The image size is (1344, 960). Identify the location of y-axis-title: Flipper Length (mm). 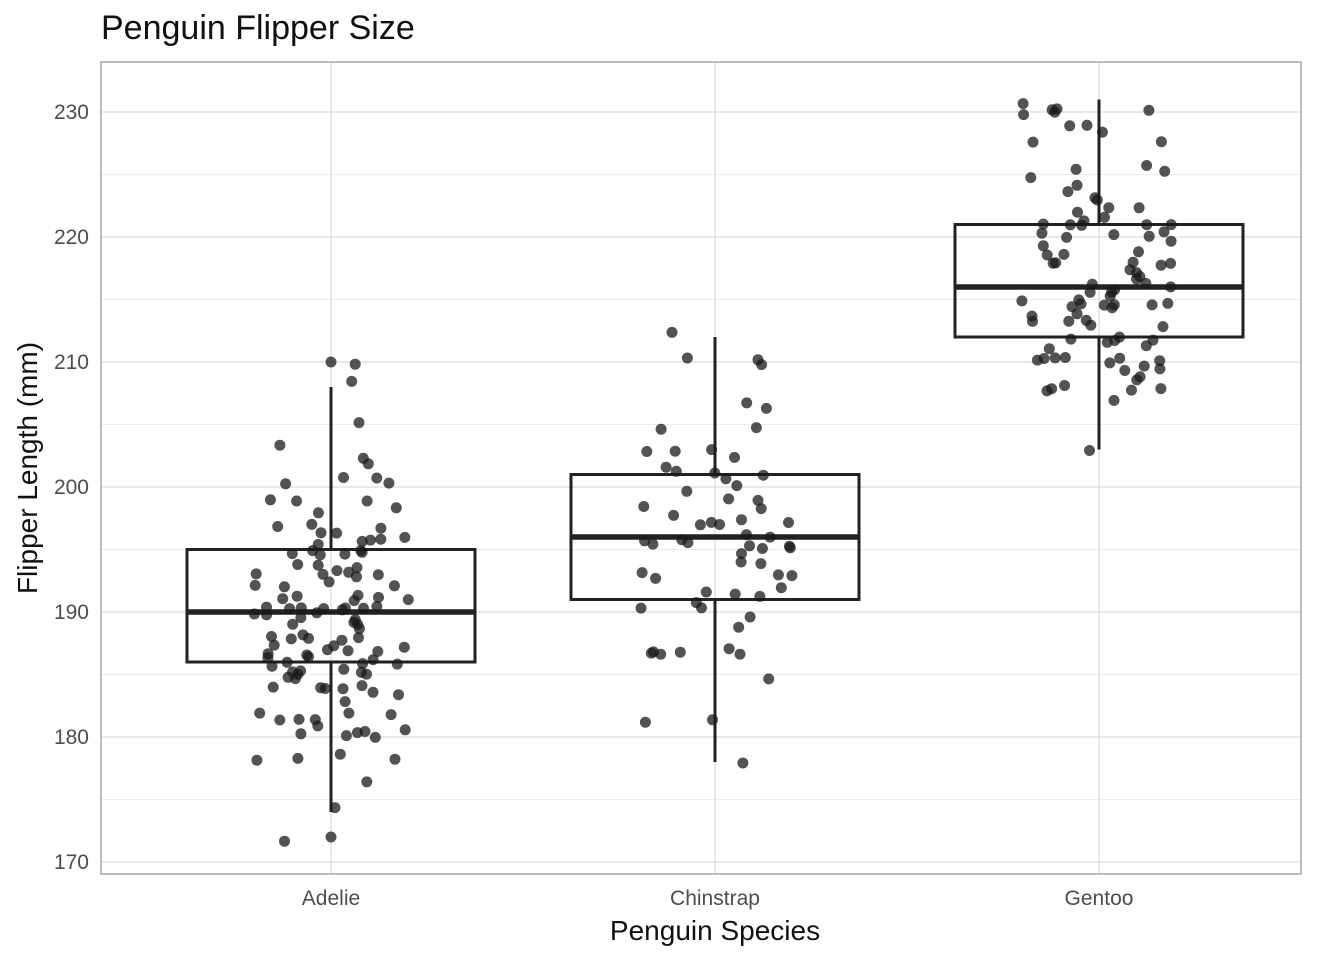
(27, 468).